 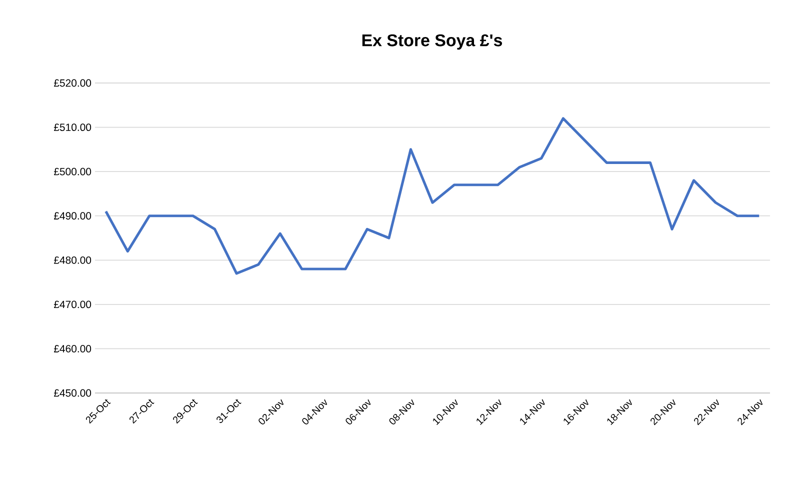 I want to click on y-tick-label: £450.00, so click(x=73, y=393).